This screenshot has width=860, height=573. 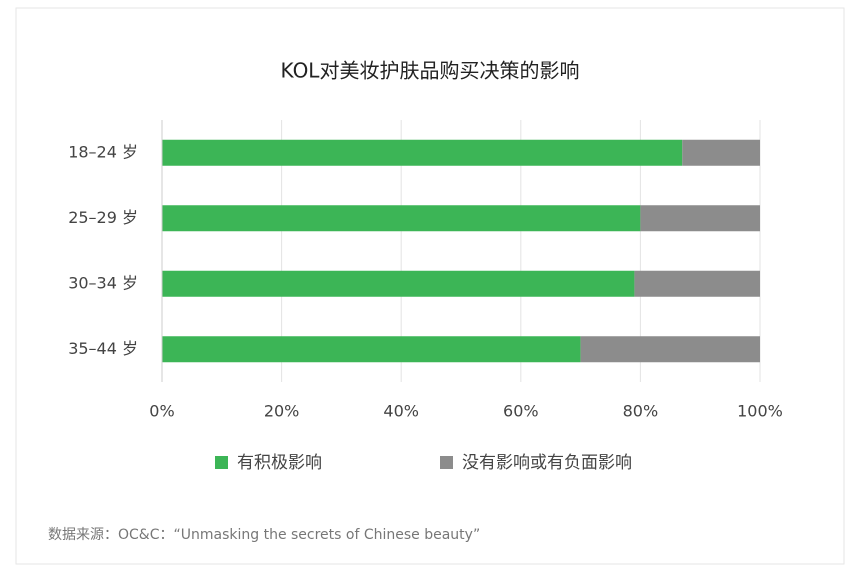 What do you see at coordinates (401, 411) in the screenshot?
I see `x-tick-label: 40%` at bounding box center [401, 411].